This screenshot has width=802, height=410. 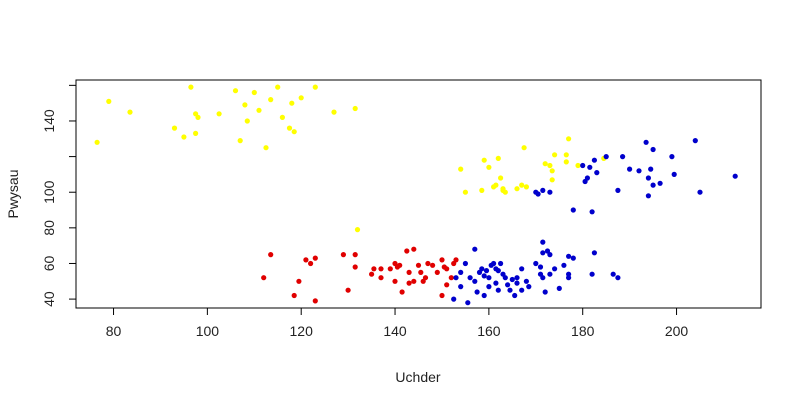 I want to click on x-tick-label: 100, so click(x=208, y=331).